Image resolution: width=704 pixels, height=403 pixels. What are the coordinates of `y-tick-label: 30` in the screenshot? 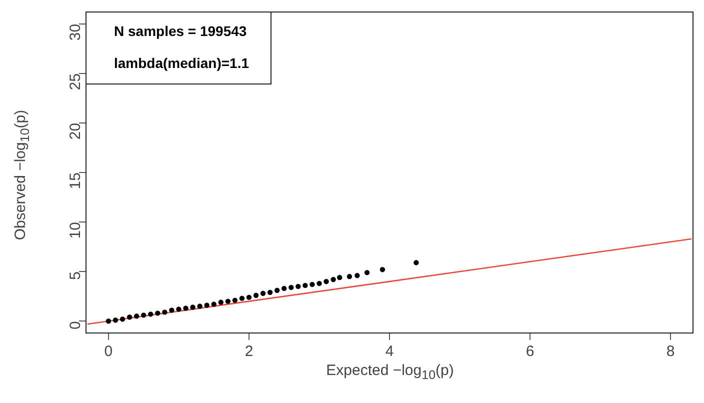 It's located at (75, 32).